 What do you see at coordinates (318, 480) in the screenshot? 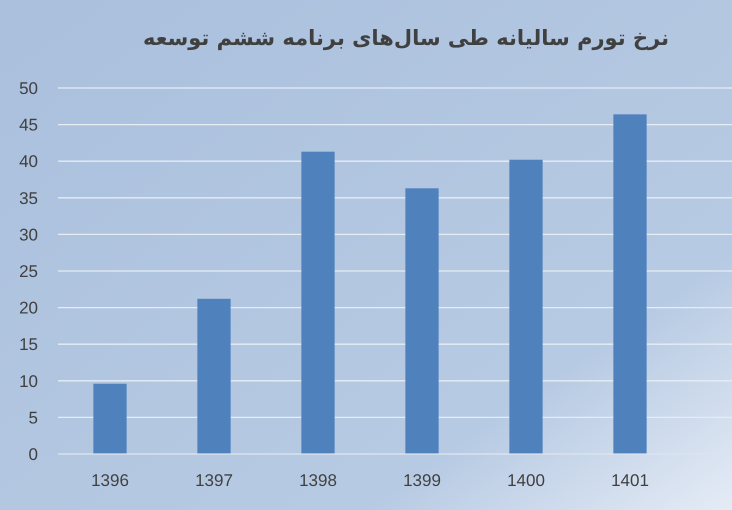
I see `x-tick-label: 1398` at bounding box center [318, 480].